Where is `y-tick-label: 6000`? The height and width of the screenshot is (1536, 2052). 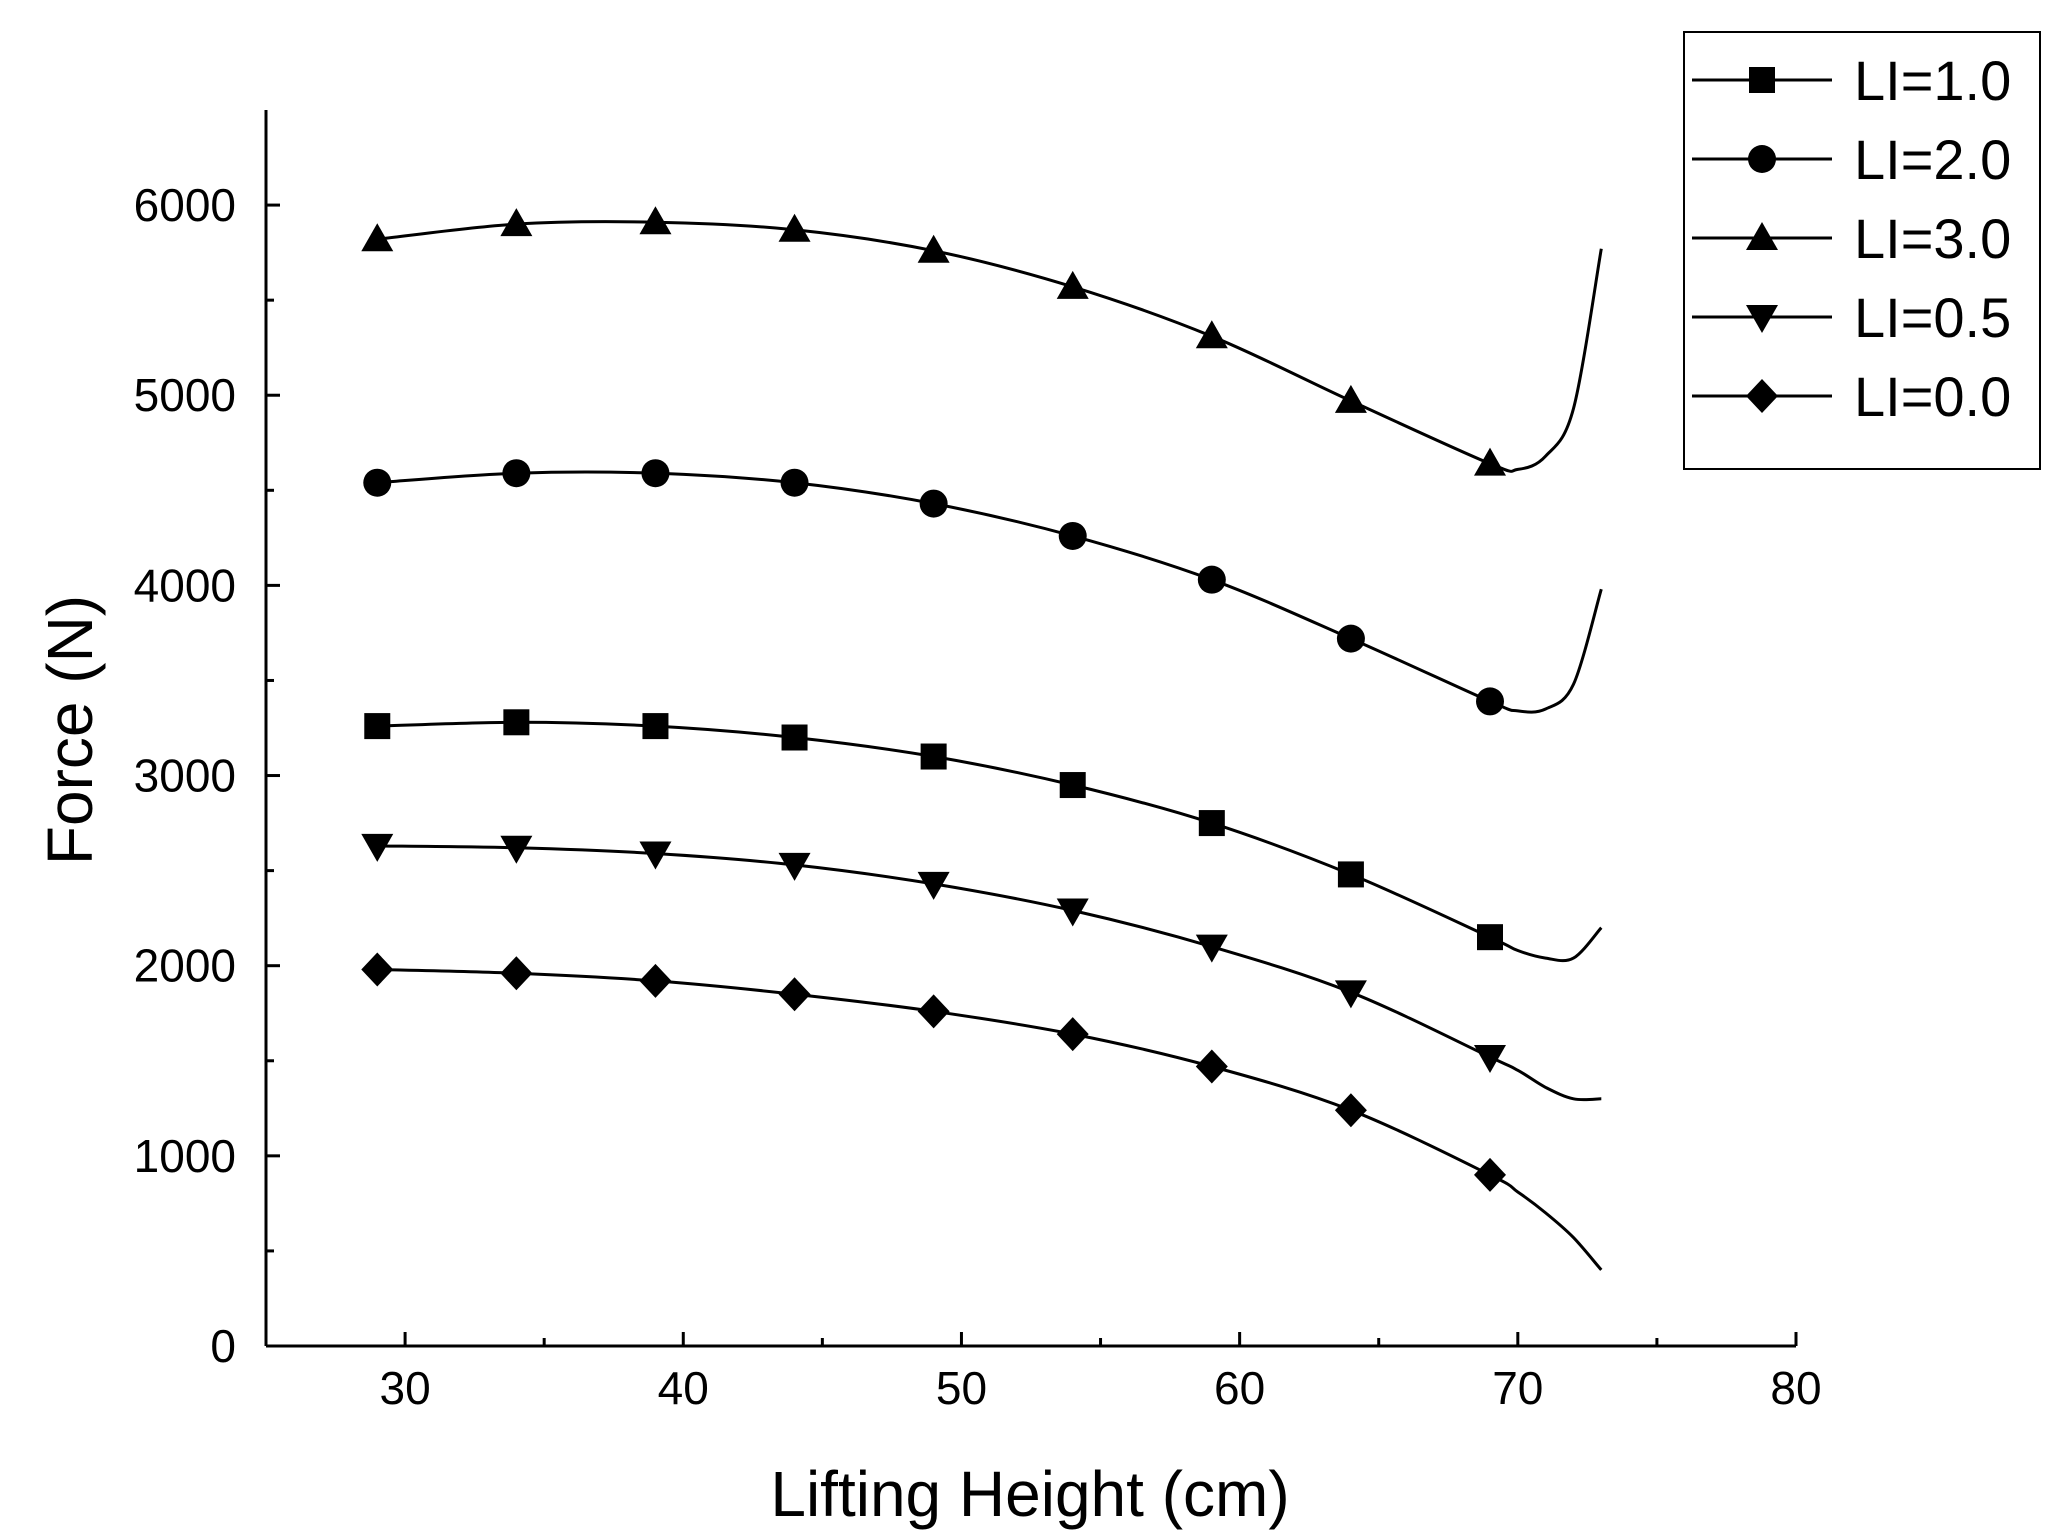 y-tick-label: 6000 is located at coordinates (185, 205).